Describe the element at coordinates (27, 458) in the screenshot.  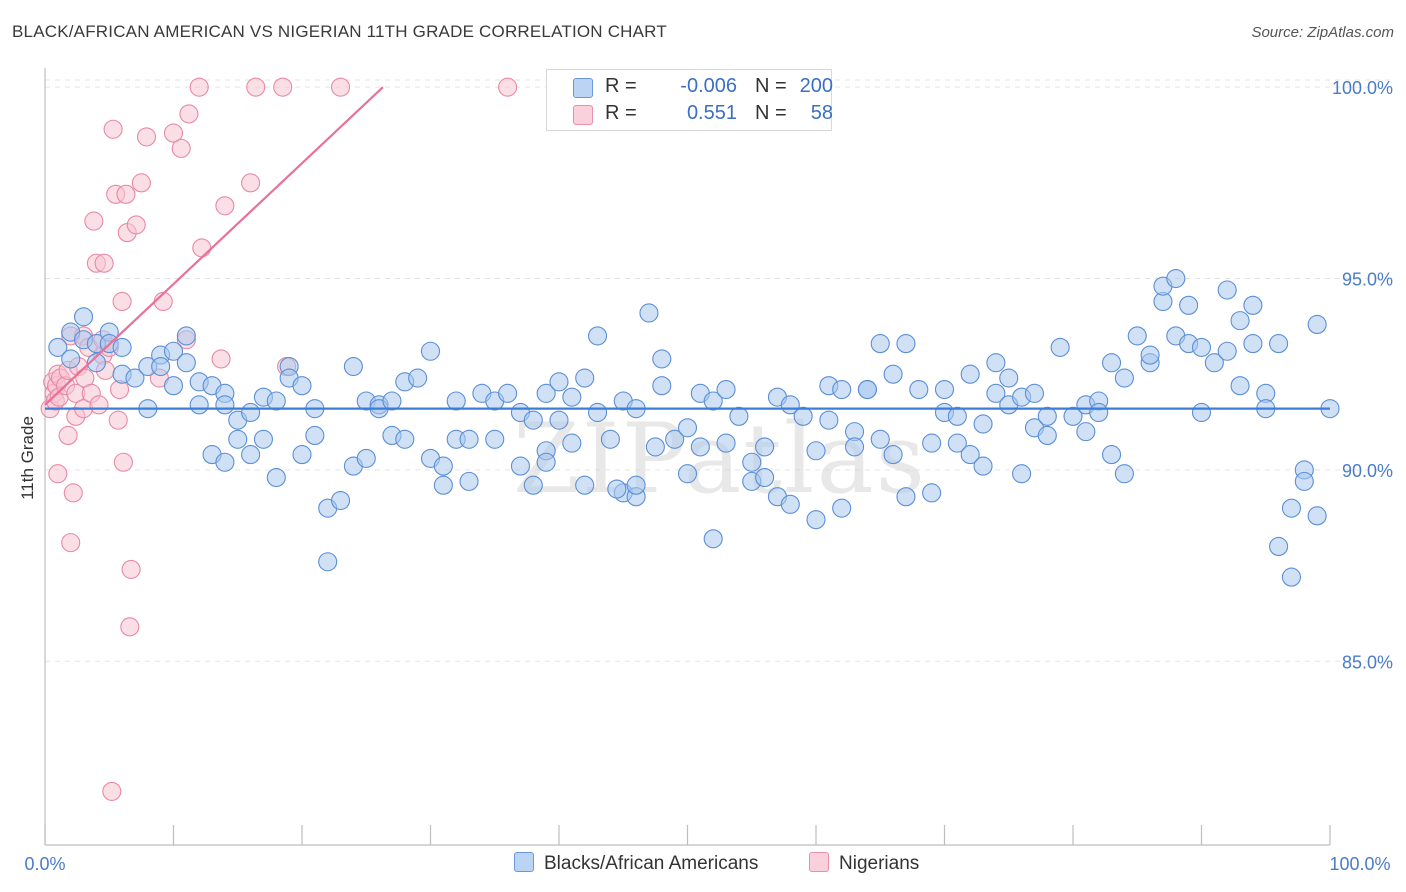
I see `y-axis-label: 11th Grade` at that location.